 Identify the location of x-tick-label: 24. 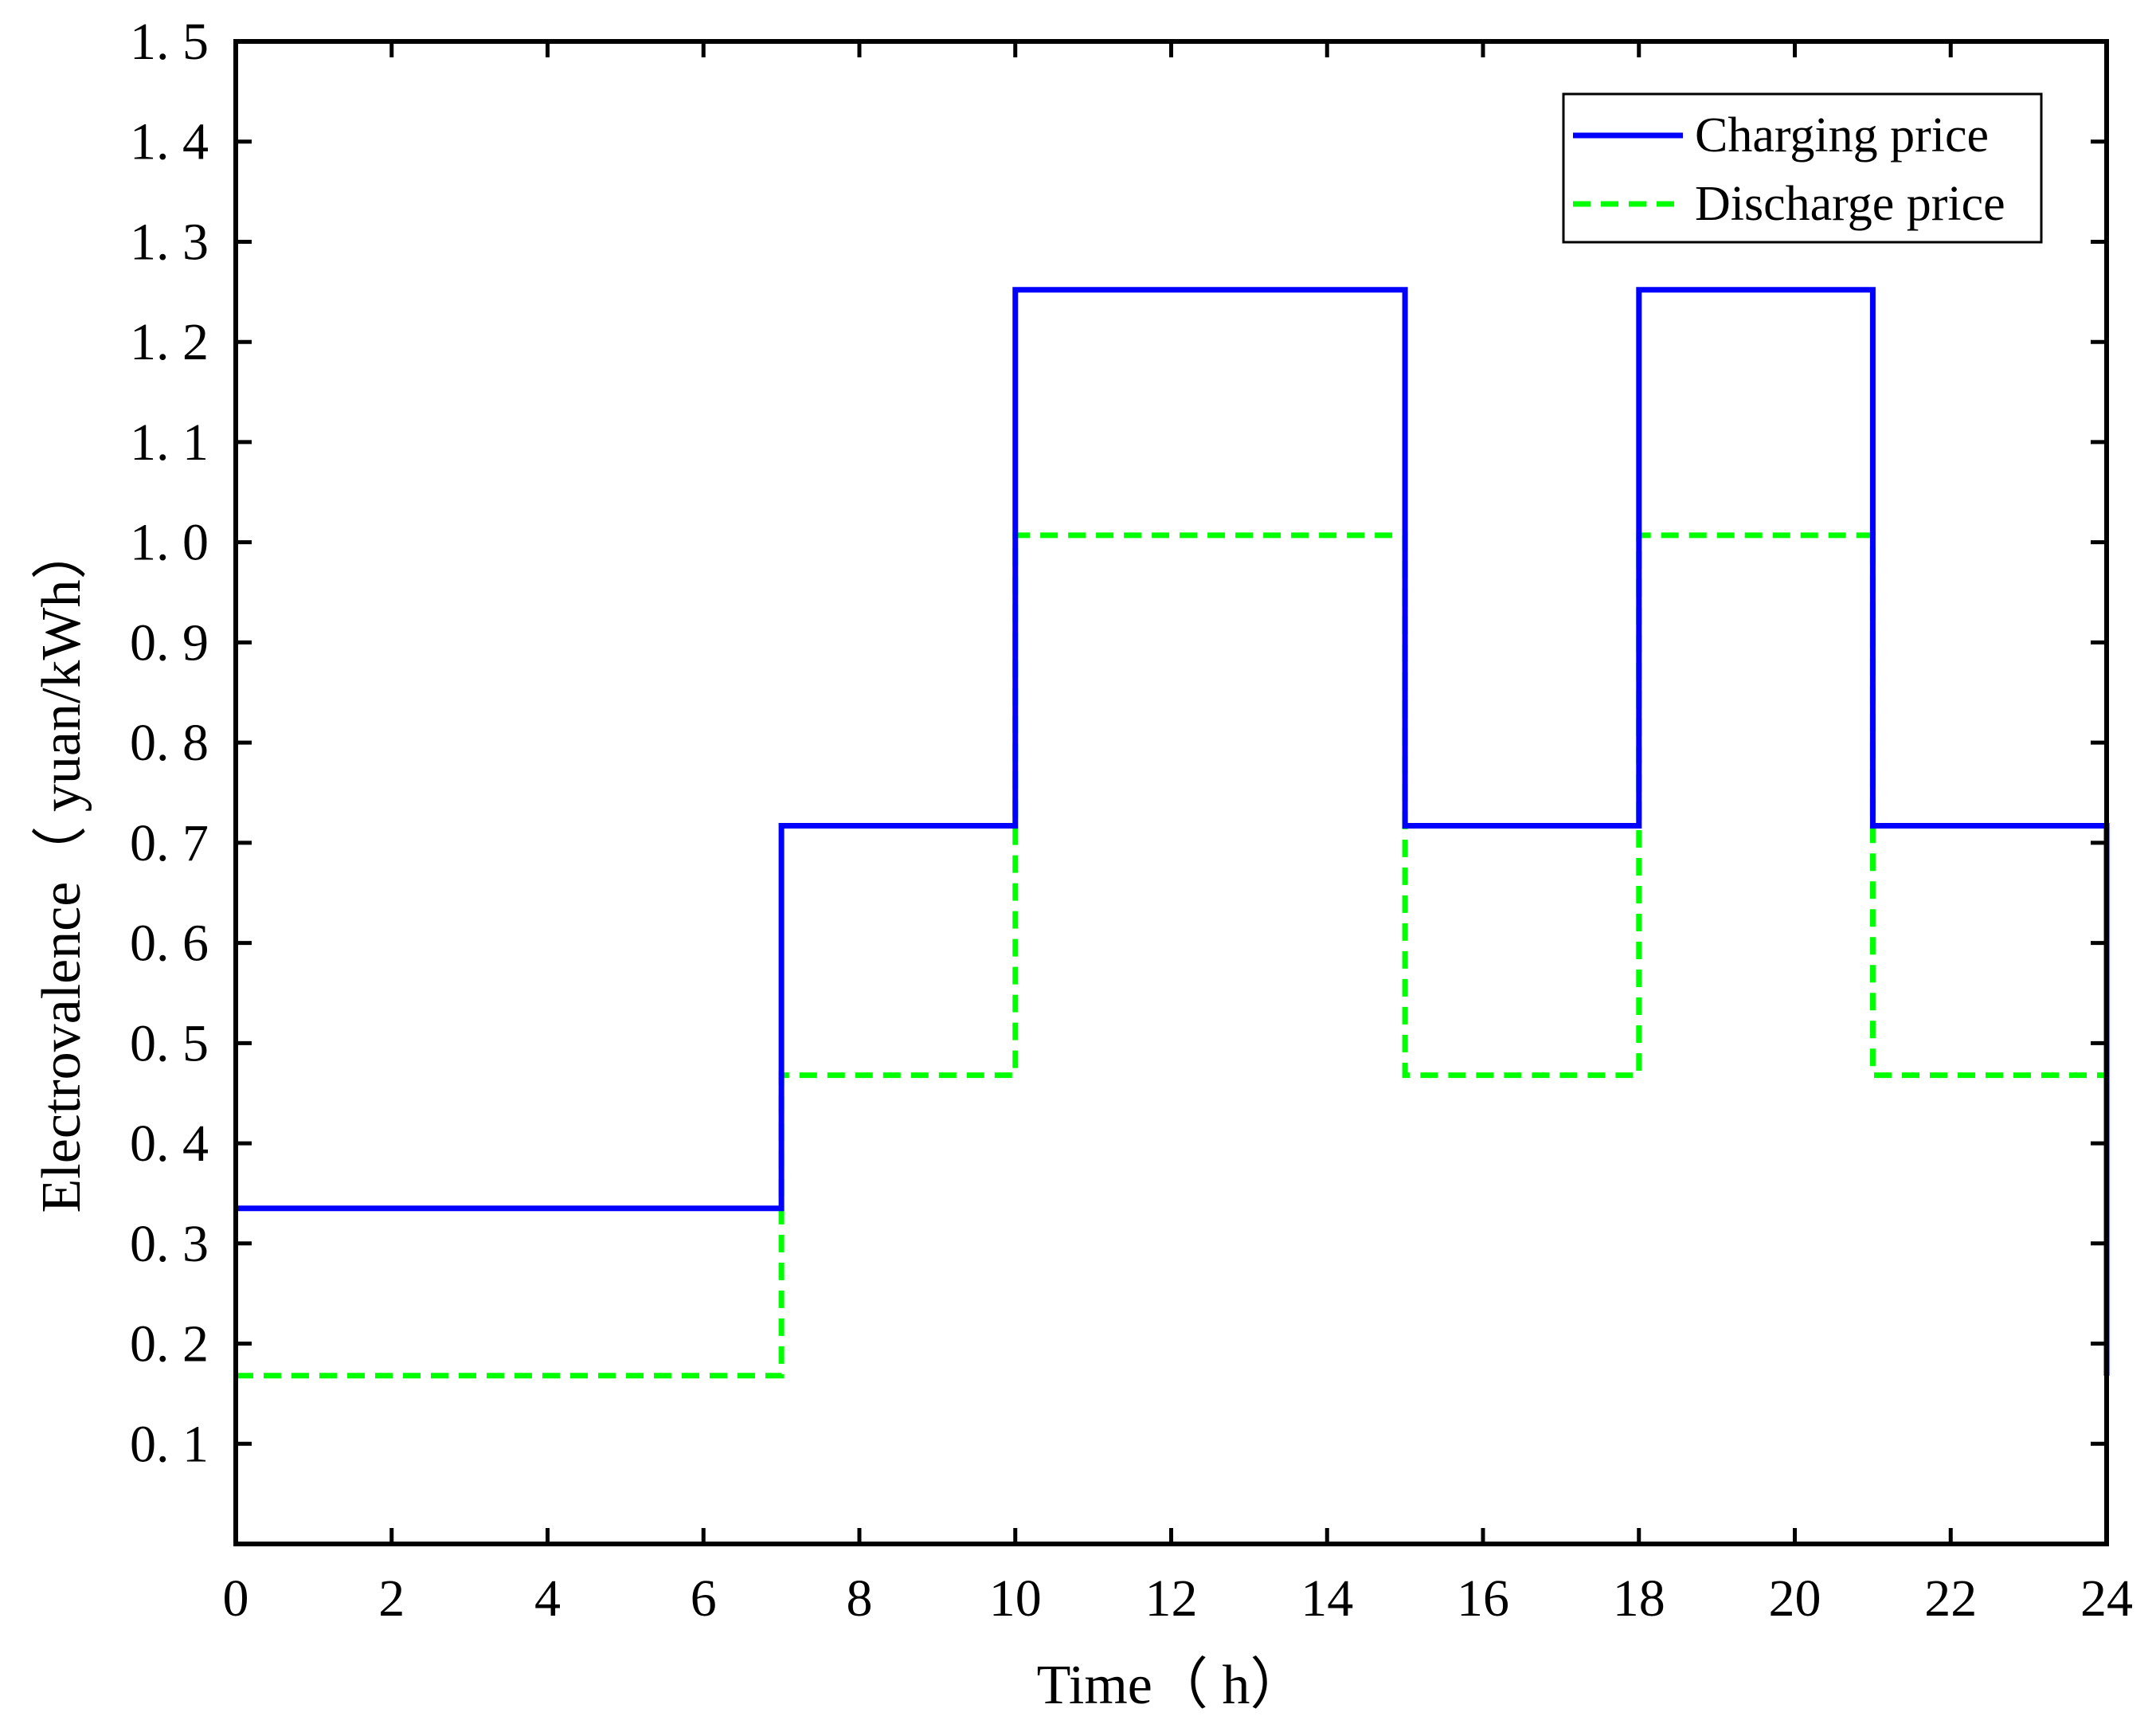
(2107, 1598).